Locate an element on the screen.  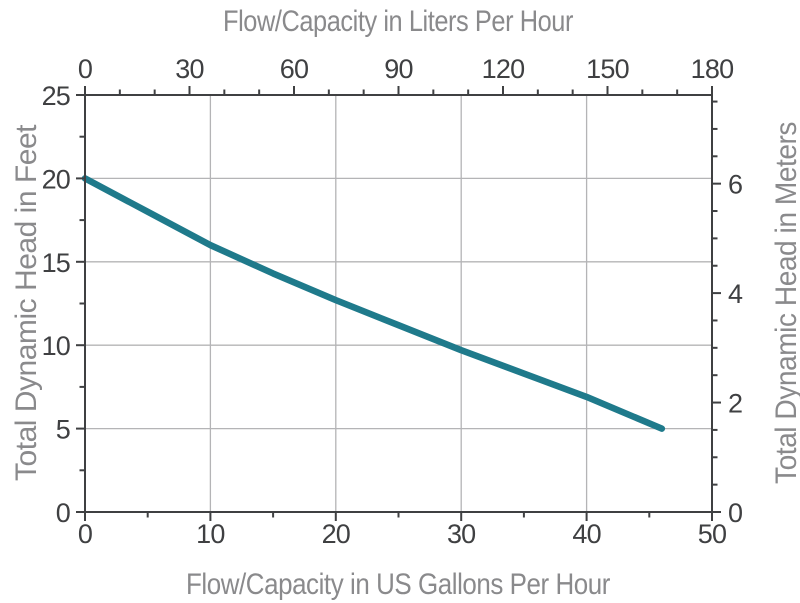
bottom-axis-title: Flow/Capacity in US Gallons Per Hour is located at coordinates (398, 584).